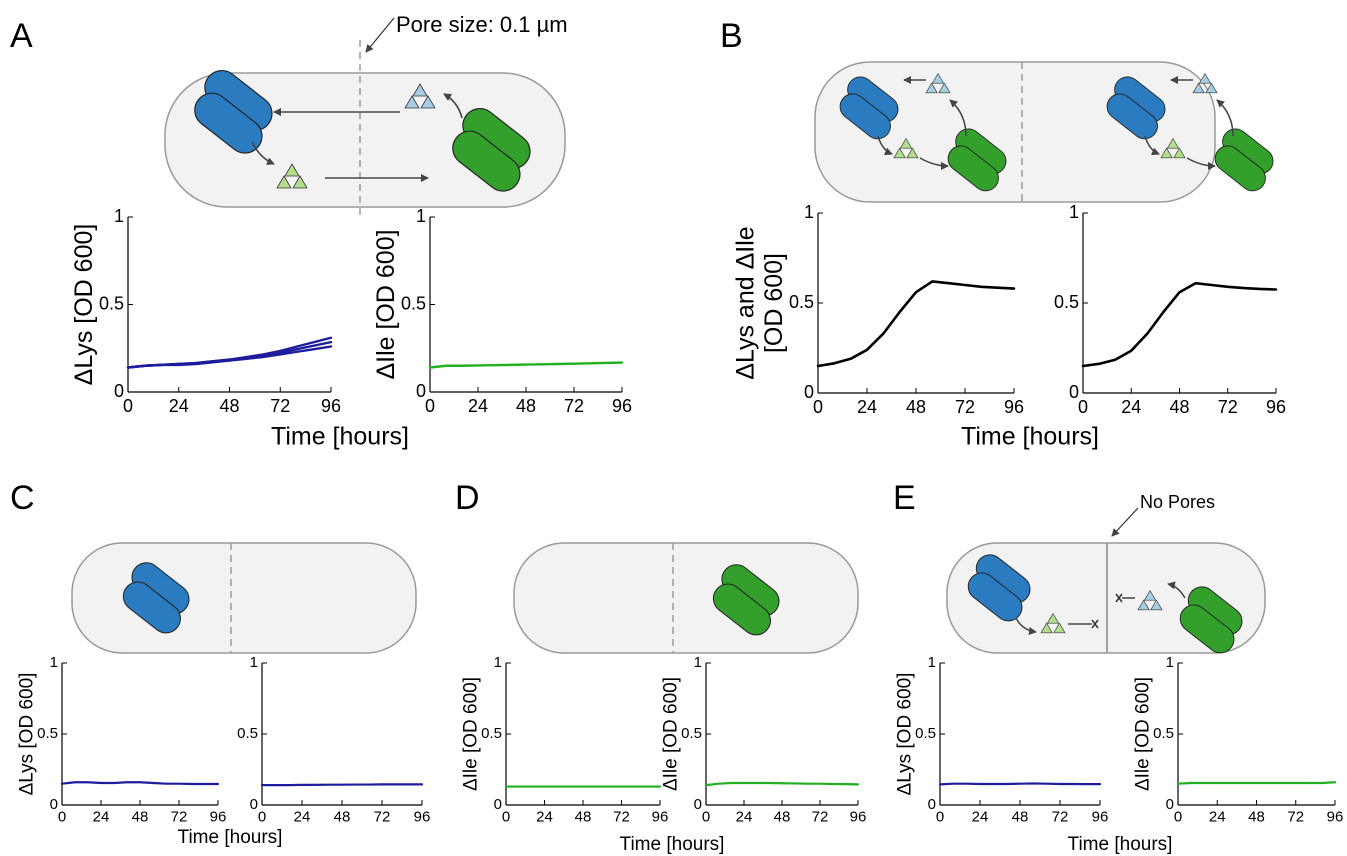 This screenshot has width=1347, height=856. What do you see at coordinates (244, 598) in the screenshot?
I see `diagram-c` at bounding box center [244, 598].